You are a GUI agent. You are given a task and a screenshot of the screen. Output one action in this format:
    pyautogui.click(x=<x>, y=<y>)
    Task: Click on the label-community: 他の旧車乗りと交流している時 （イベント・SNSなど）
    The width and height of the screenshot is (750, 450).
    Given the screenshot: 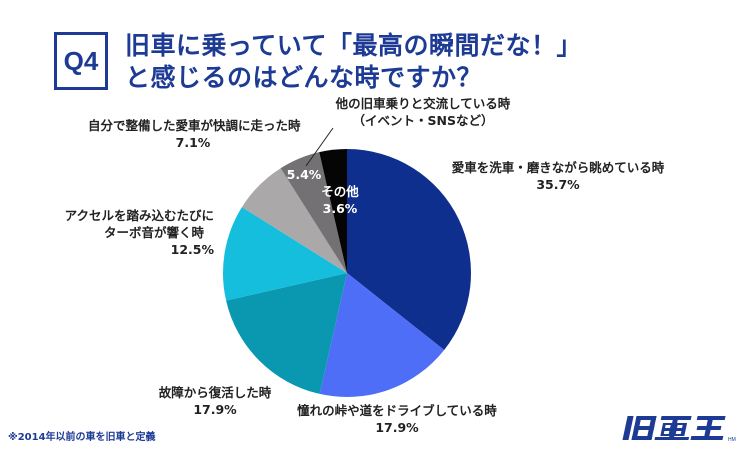 What is the action you would take?
    pyautogui.click(x=423, y=112)
    